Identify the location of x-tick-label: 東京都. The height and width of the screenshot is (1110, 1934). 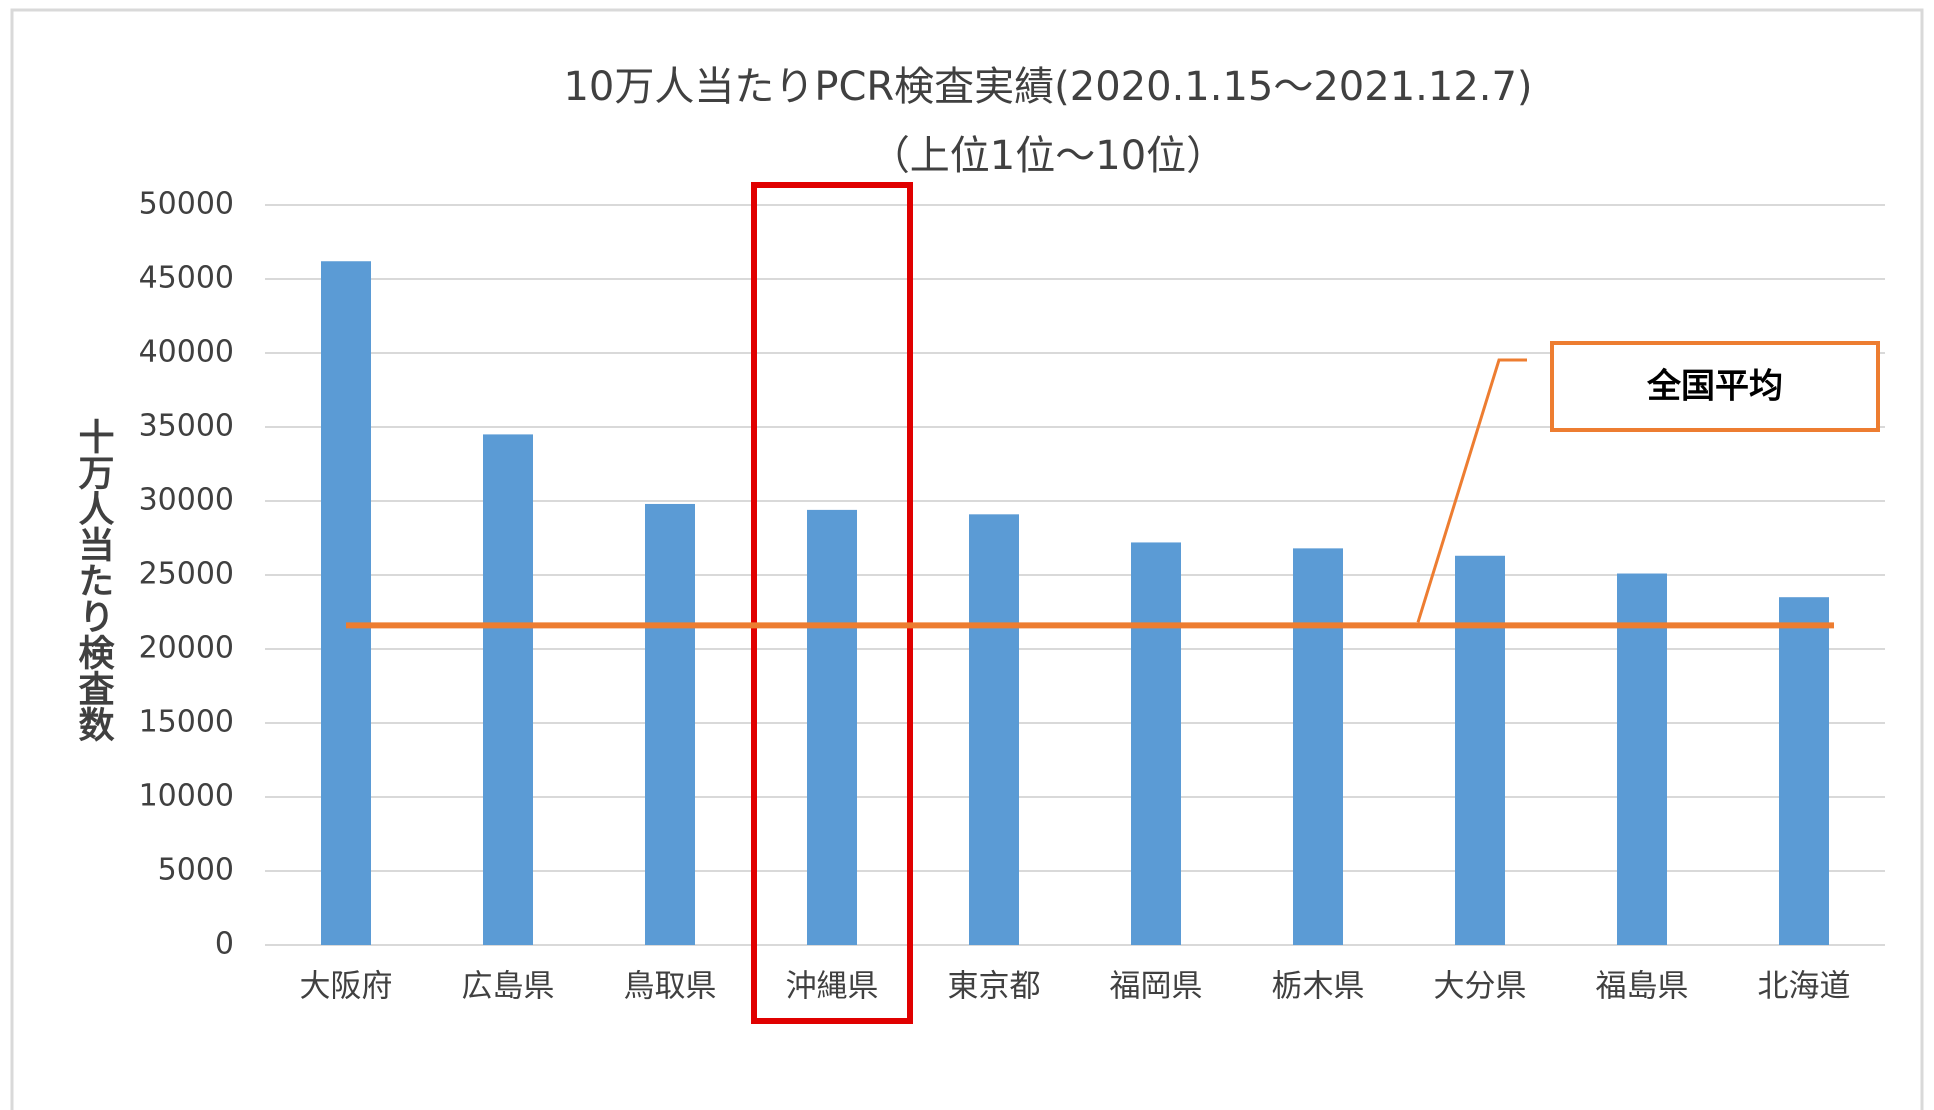
(994, 987).